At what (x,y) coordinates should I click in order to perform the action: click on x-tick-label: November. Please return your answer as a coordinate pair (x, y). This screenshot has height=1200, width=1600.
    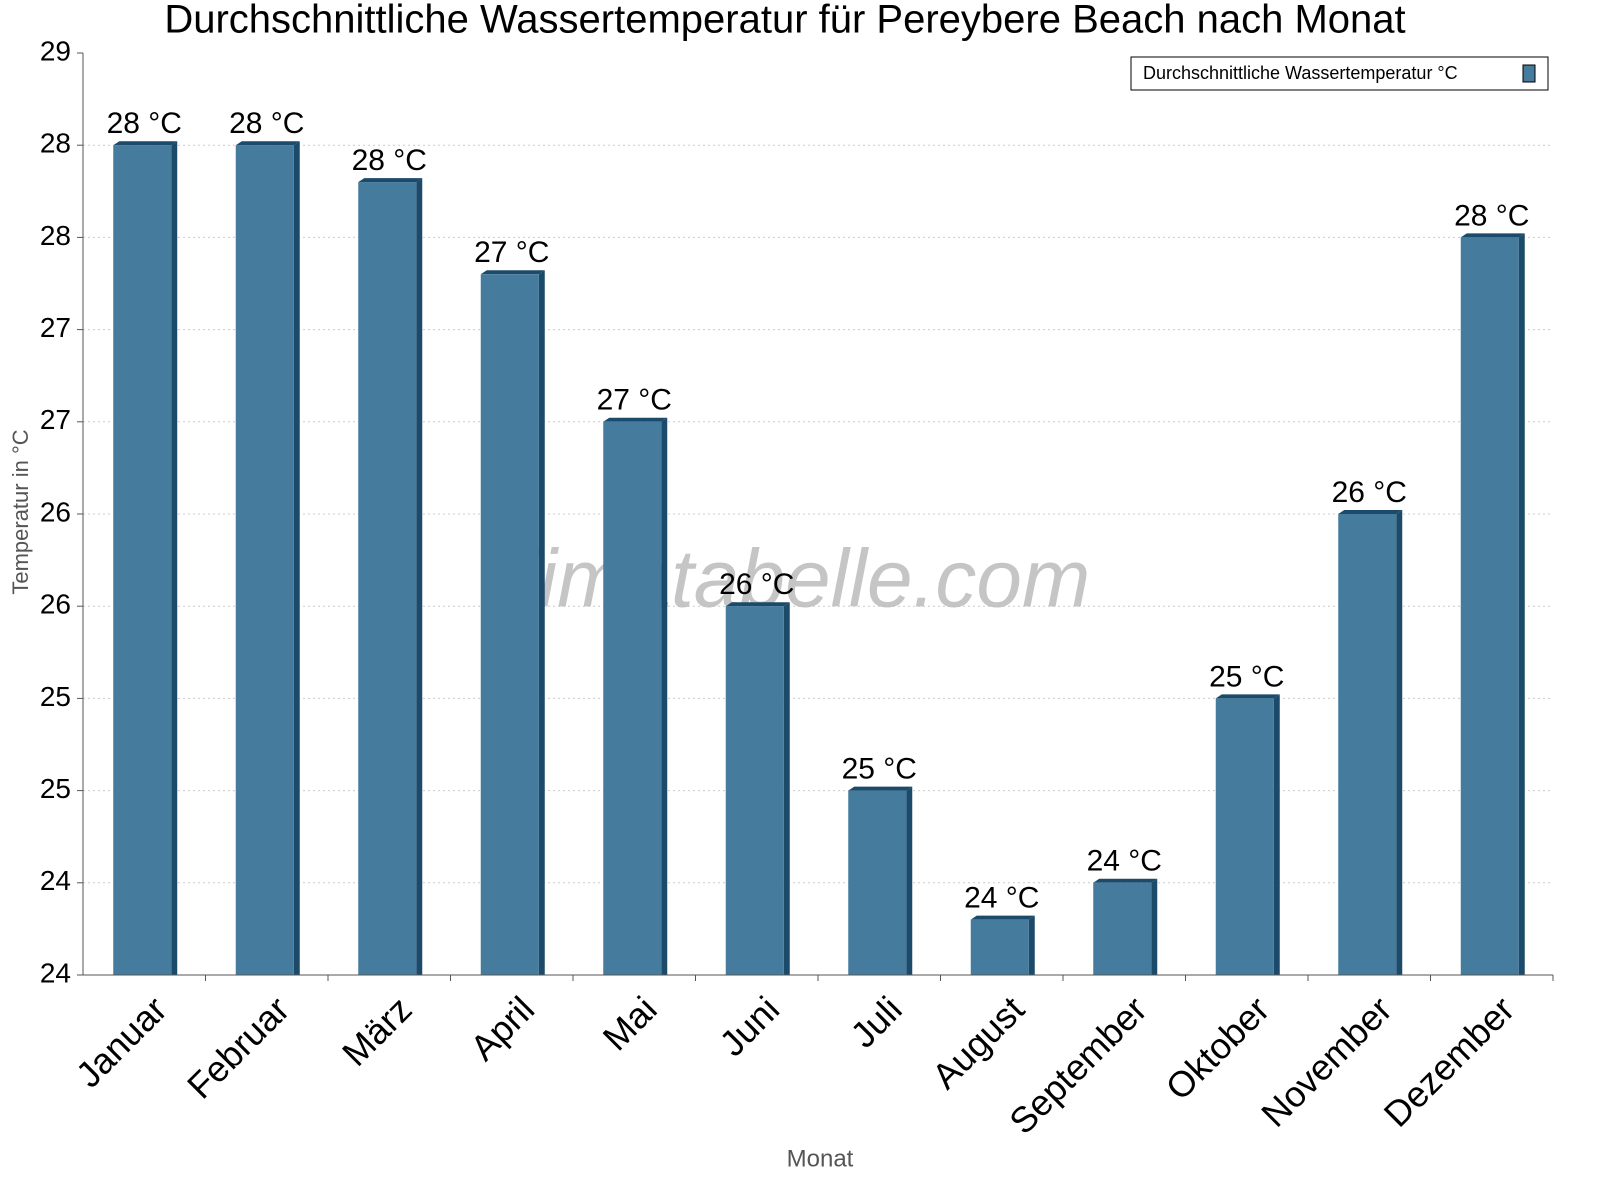
    Looking at the image, I should click on (1326, 1061).